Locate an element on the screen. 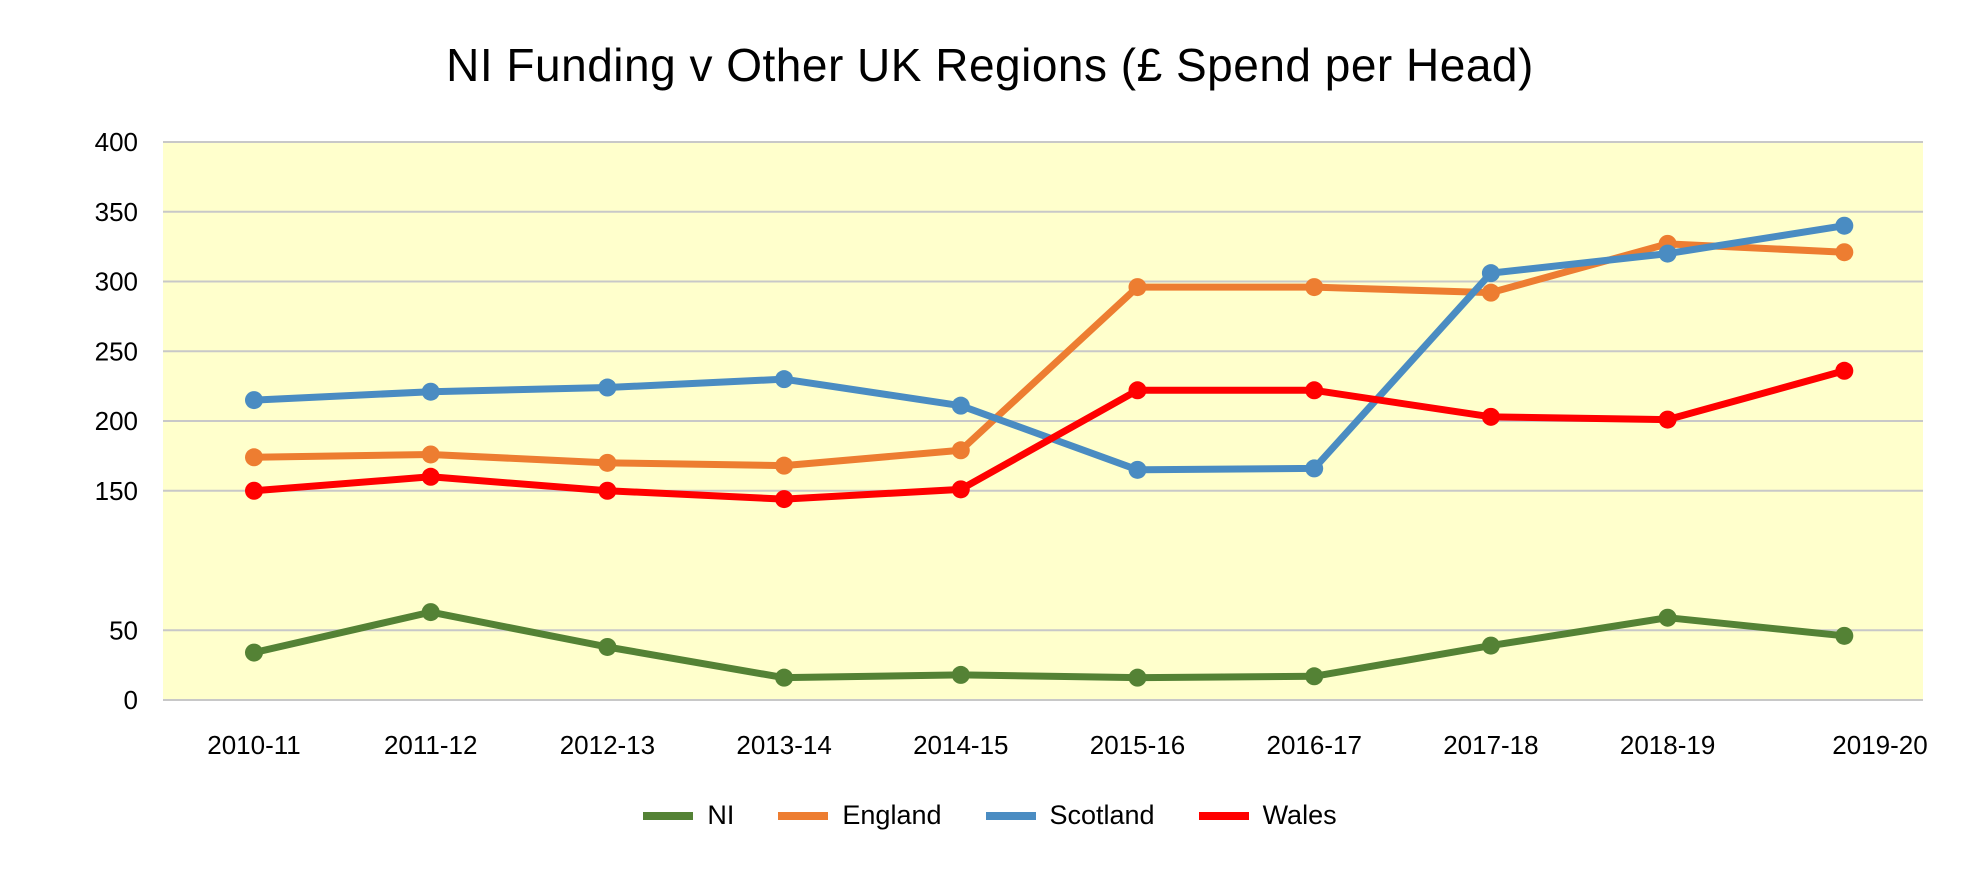  y-tick-label: 200 is located at coordinates (116, 421).